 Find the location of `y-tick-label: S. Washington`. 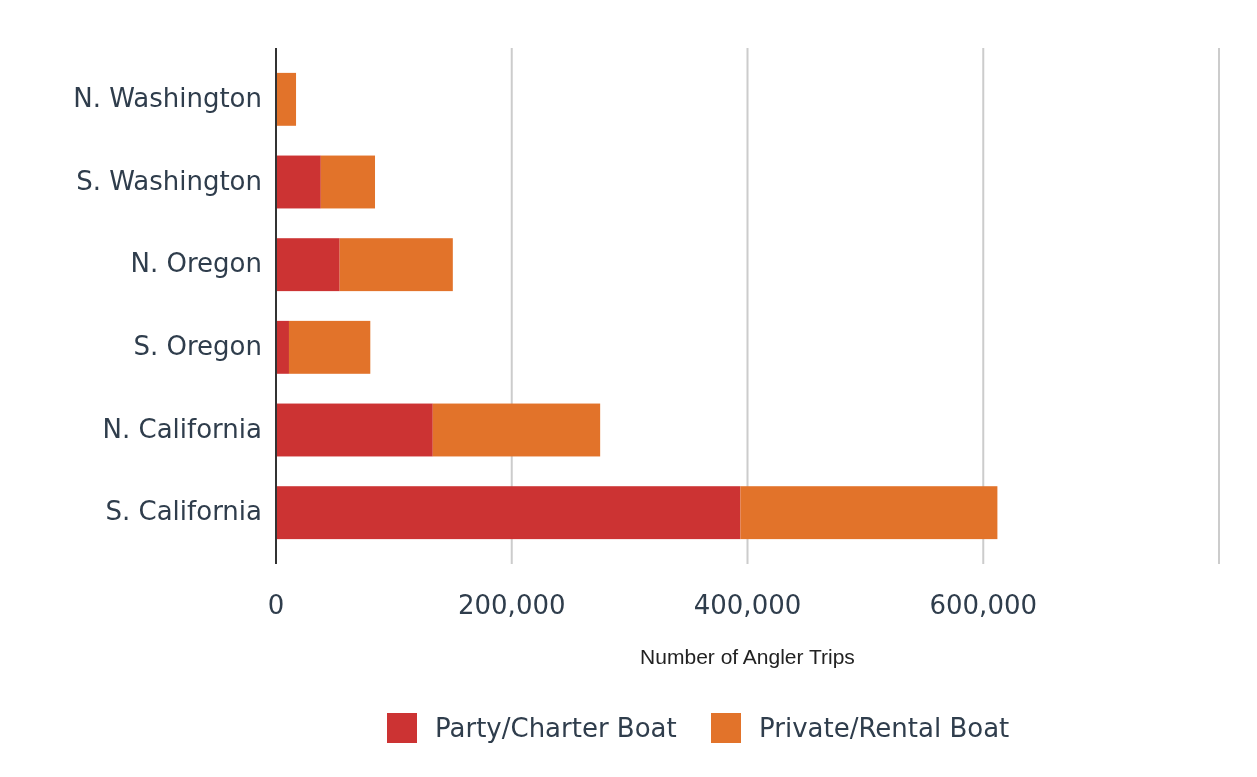

y-tick-label: S. Washington is located at coordinates (169, 180).